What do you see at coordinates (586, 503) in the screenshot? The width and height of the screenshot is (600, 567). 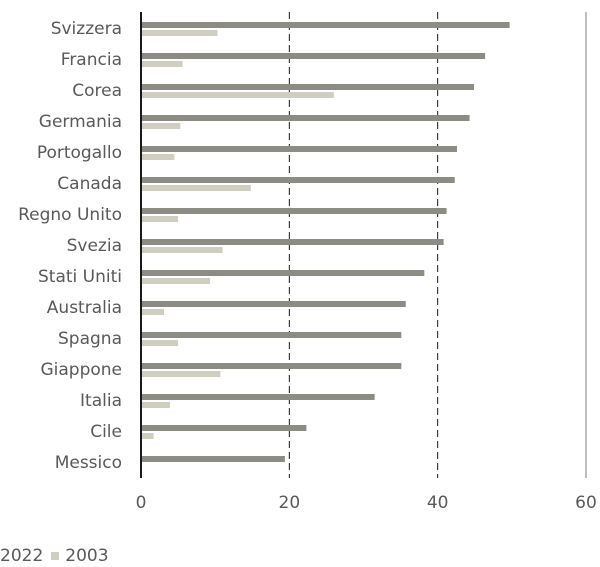 I see `x-tick-60: 60` at bounding box center [586, 503].